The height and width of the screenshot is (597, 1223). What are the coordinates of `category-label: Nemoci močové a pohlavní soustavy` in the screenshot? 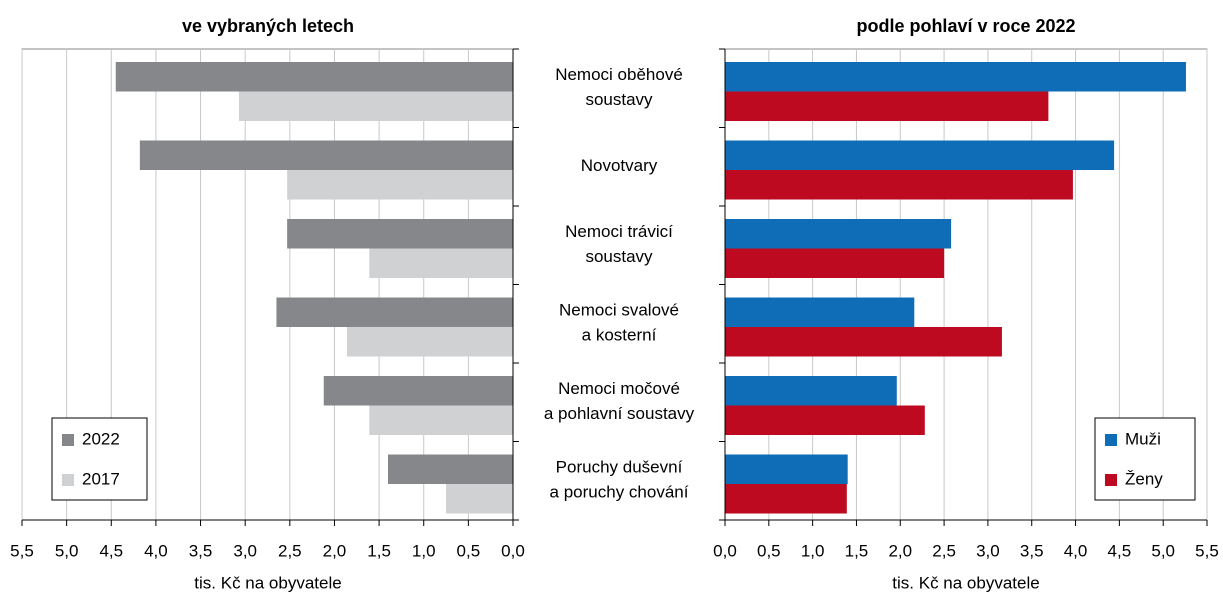 It's located at (619, 401).